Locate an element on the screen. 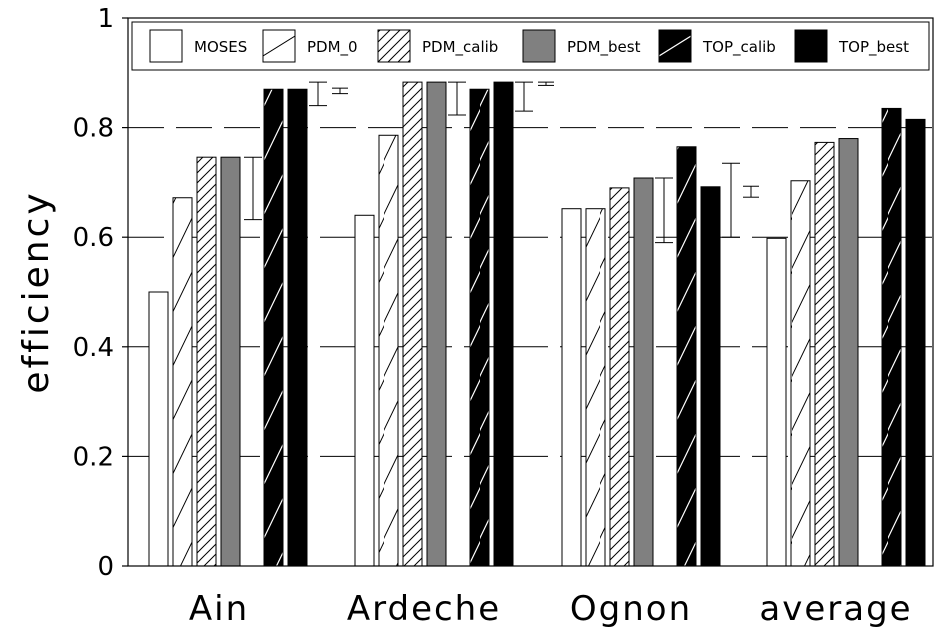 Image resolution: width=941 pixels, height=633 pixels. x-labels: Ain Ardeche Ognon average is located at coordinates (550, 609).